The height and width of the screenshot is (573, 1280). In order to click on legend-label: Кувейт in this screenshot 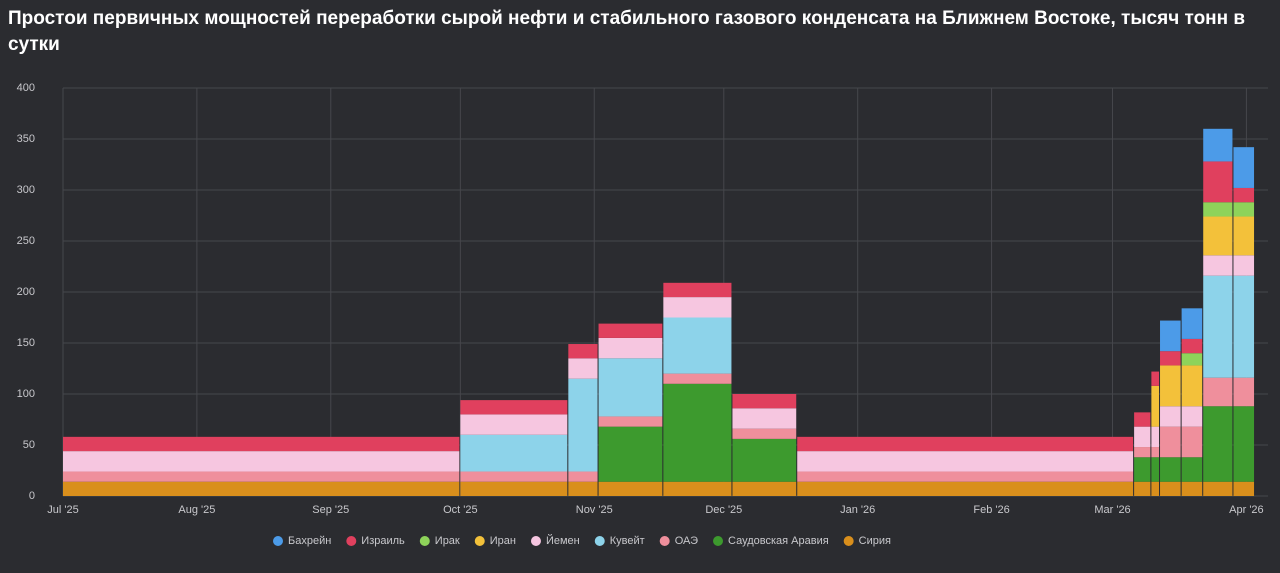, I will do `click(627, 541)`.